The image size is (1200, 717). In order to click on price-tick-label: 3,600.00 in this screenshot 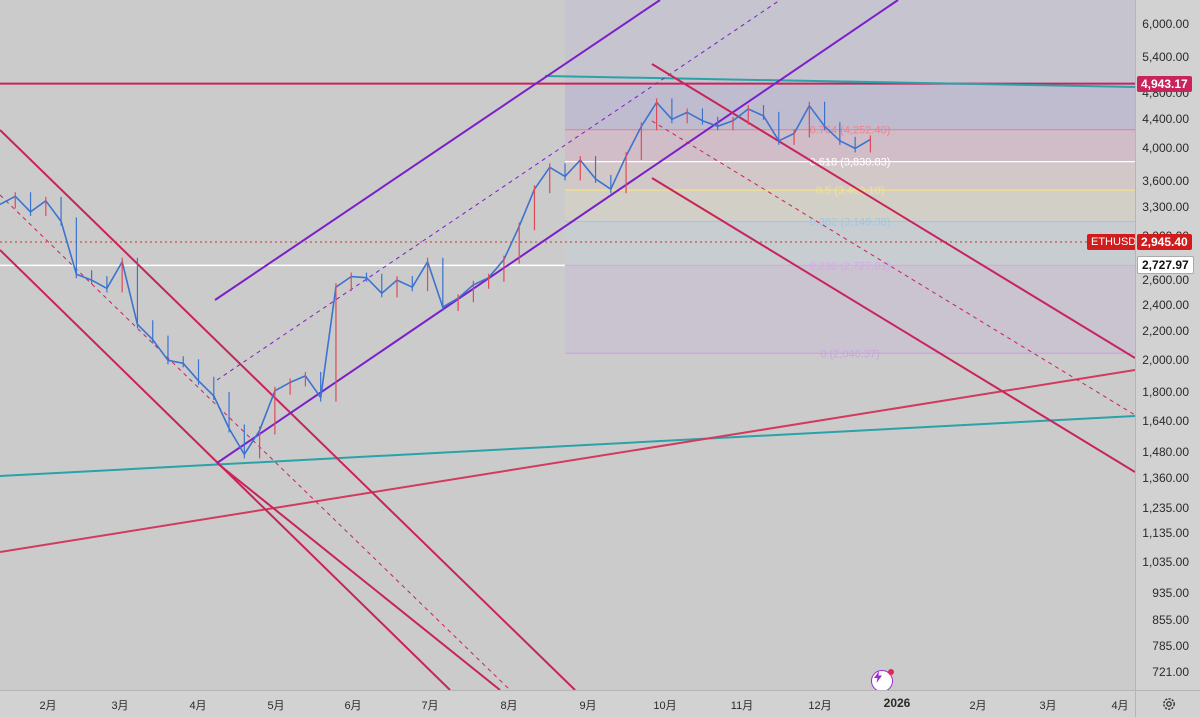, I will do `click(1165, 180)`.